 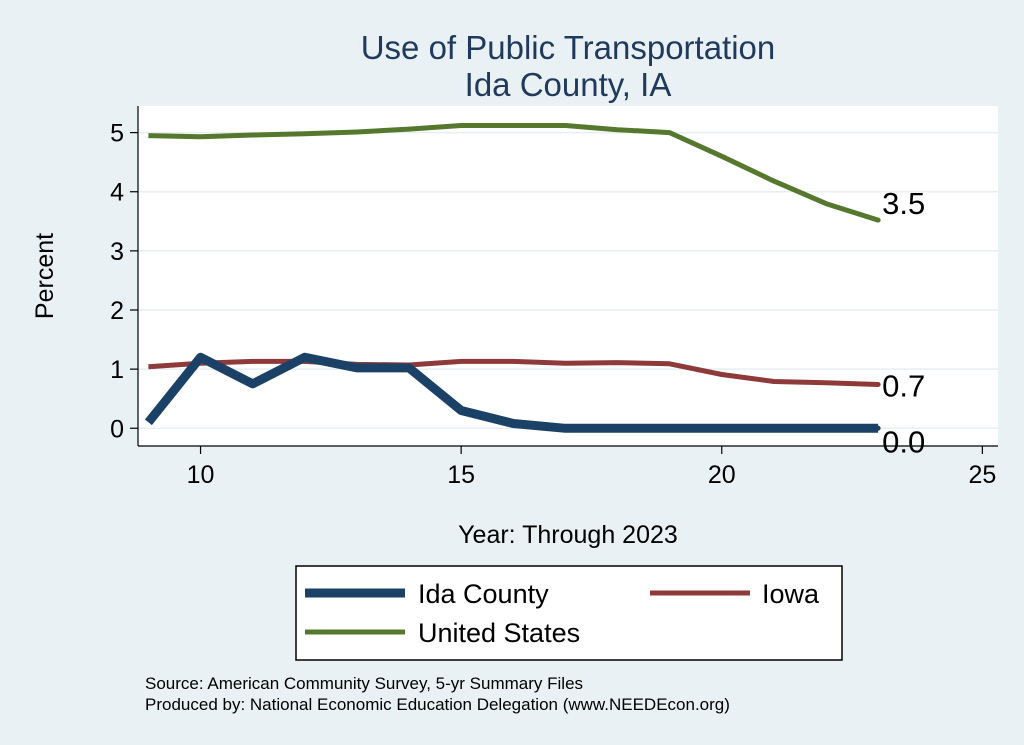 What do you see at coordinates (117, 134) in the screenshot?
I see `y-tick-label: 5` at bounding box center [117, 134].